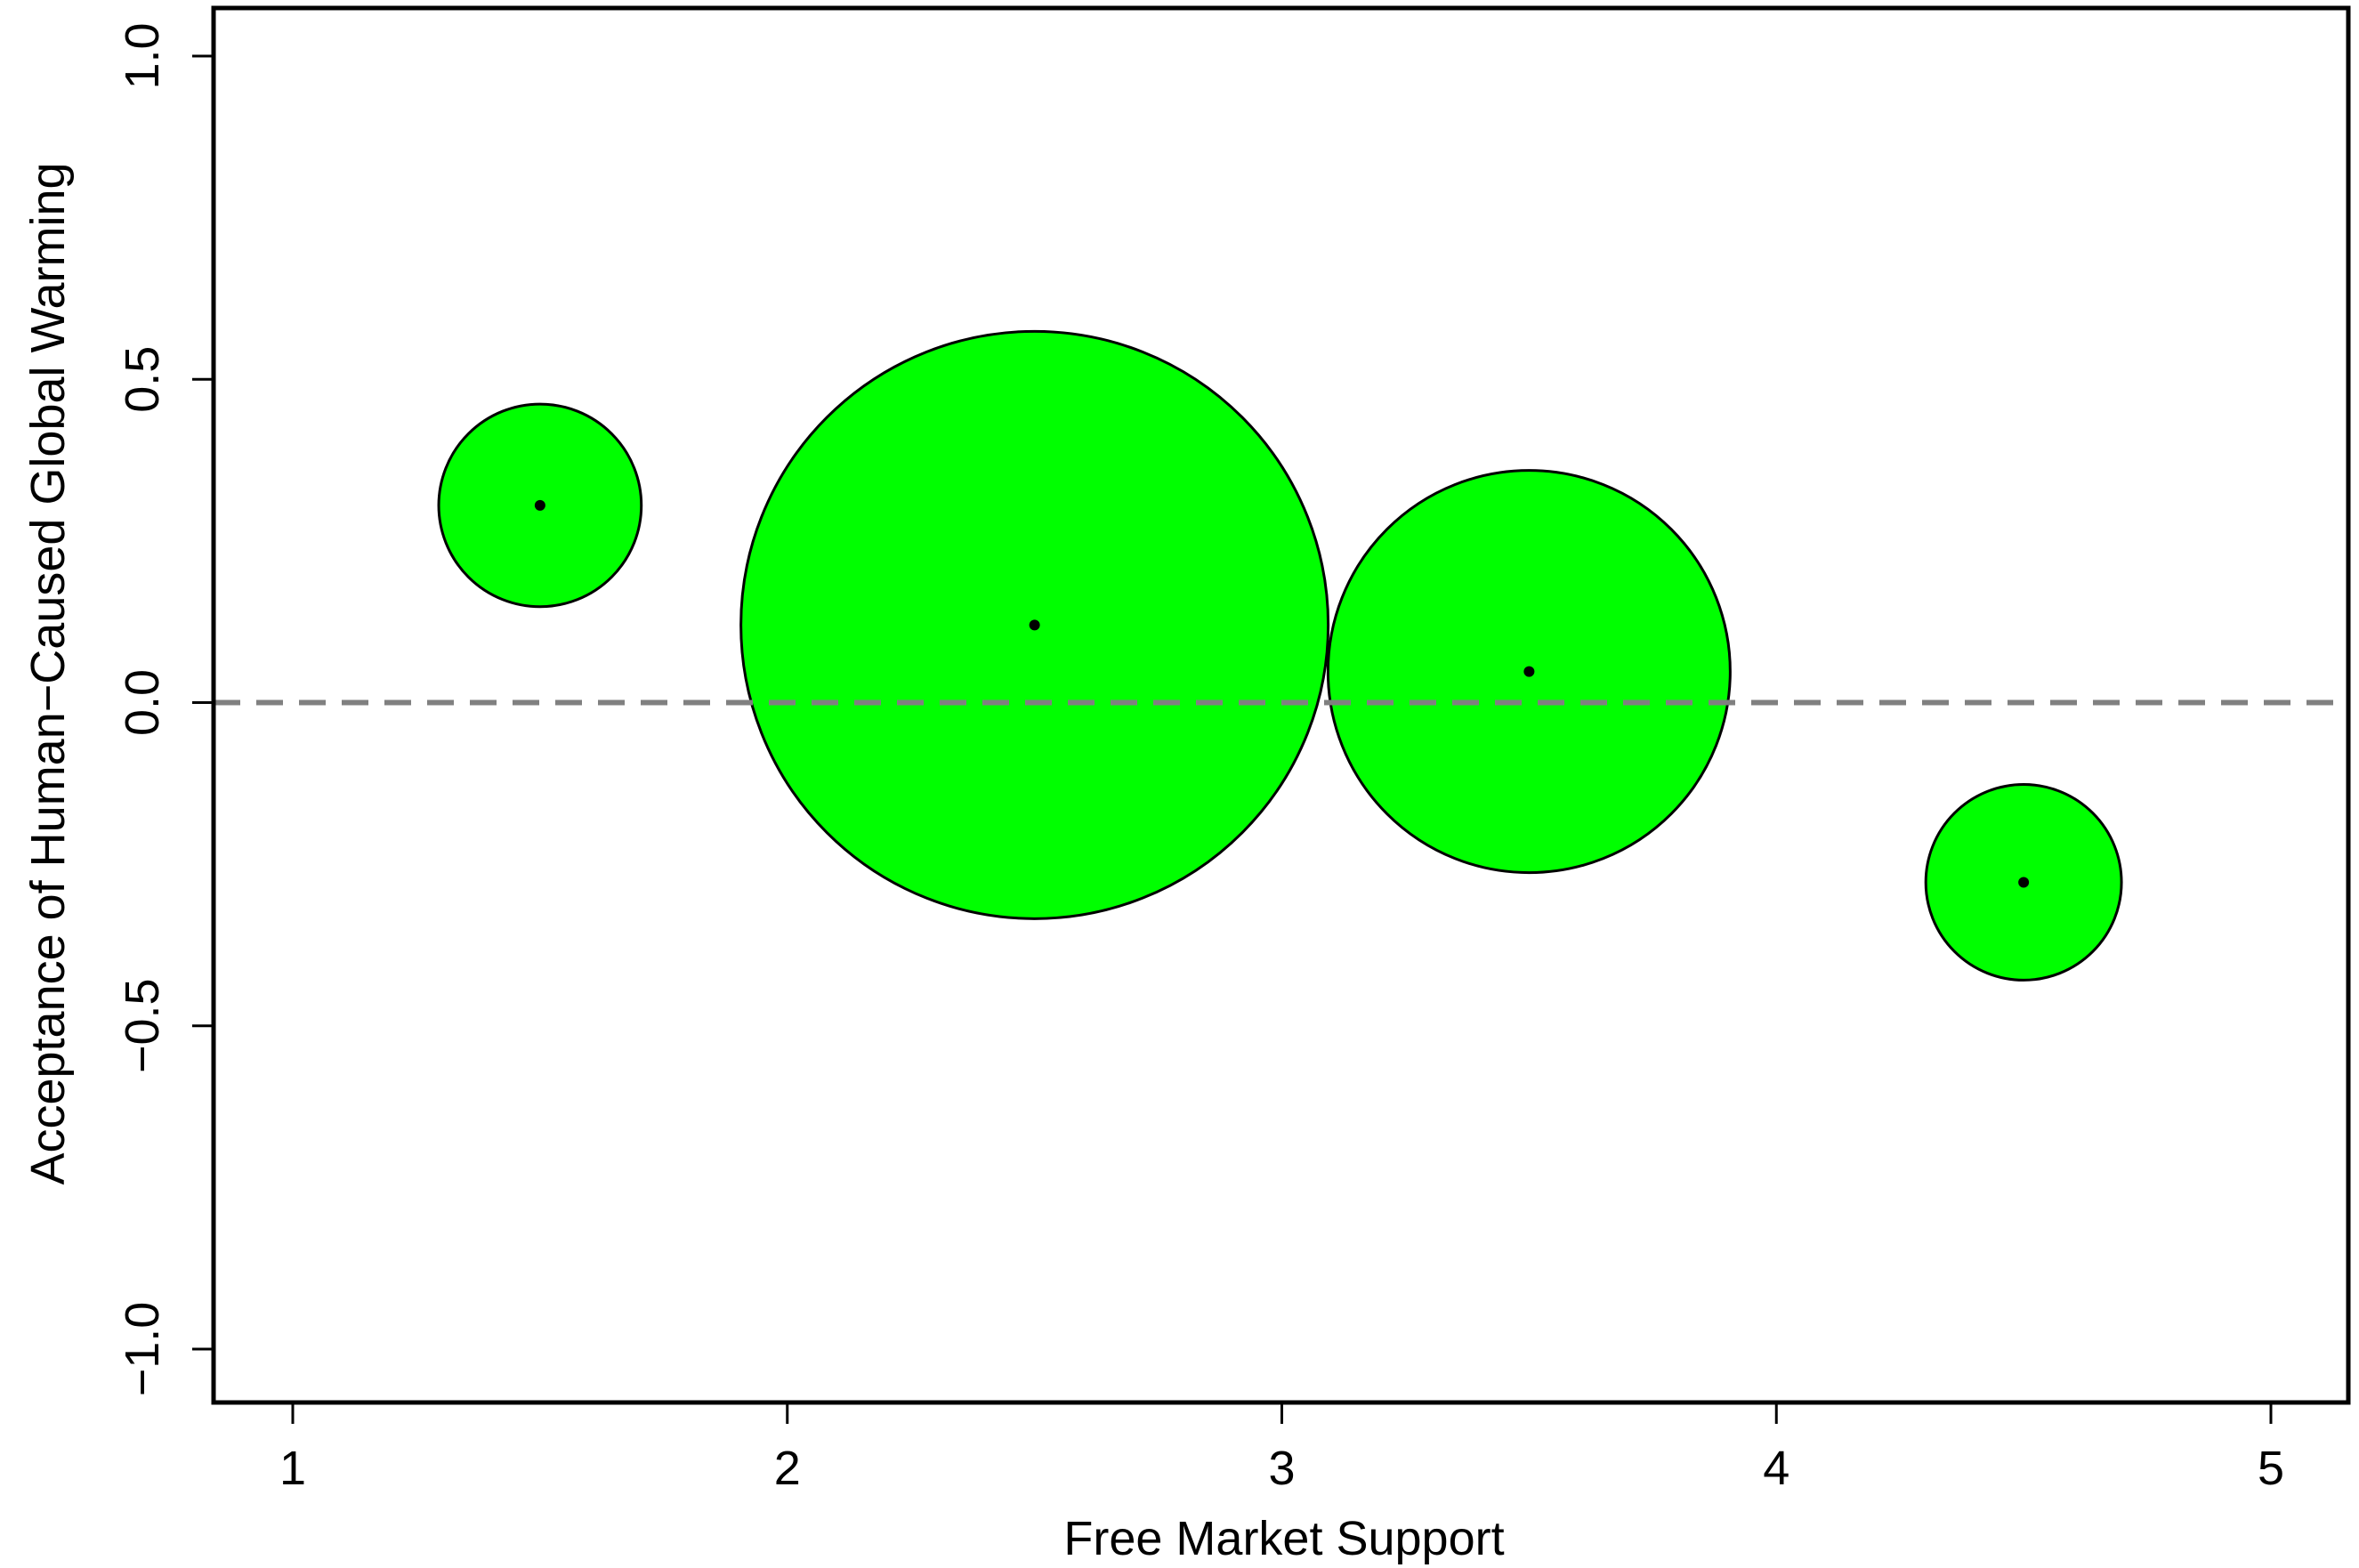 This screenshot has width=2359, height=1568. I want to click on y-tick-label-5: 1.0, so click(142, 55).